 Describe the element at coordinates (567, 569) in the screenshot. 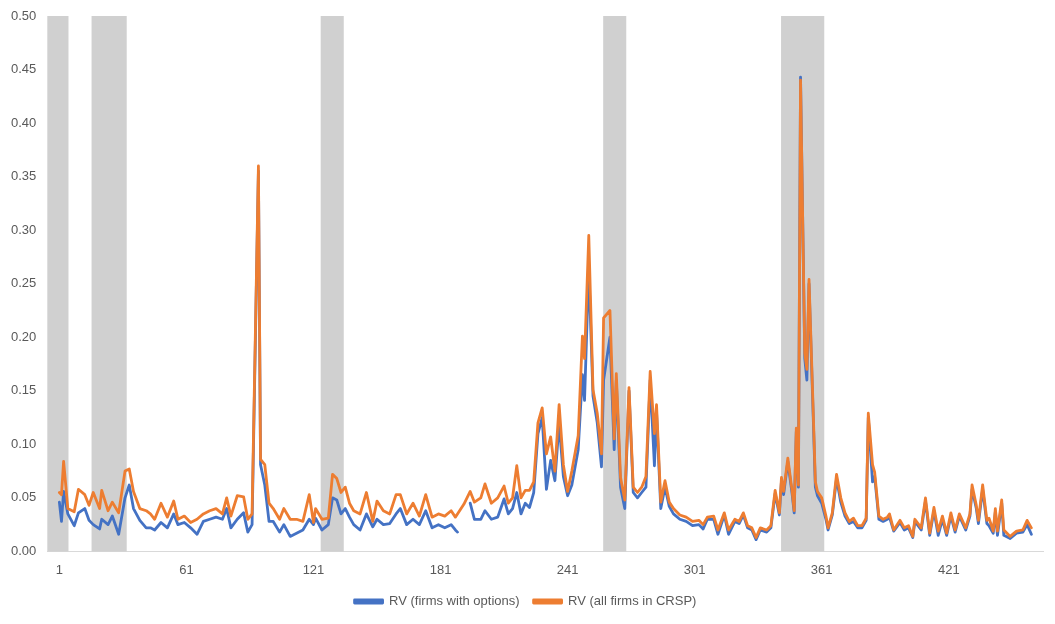

I see `x-tick-label: 241` at that location.